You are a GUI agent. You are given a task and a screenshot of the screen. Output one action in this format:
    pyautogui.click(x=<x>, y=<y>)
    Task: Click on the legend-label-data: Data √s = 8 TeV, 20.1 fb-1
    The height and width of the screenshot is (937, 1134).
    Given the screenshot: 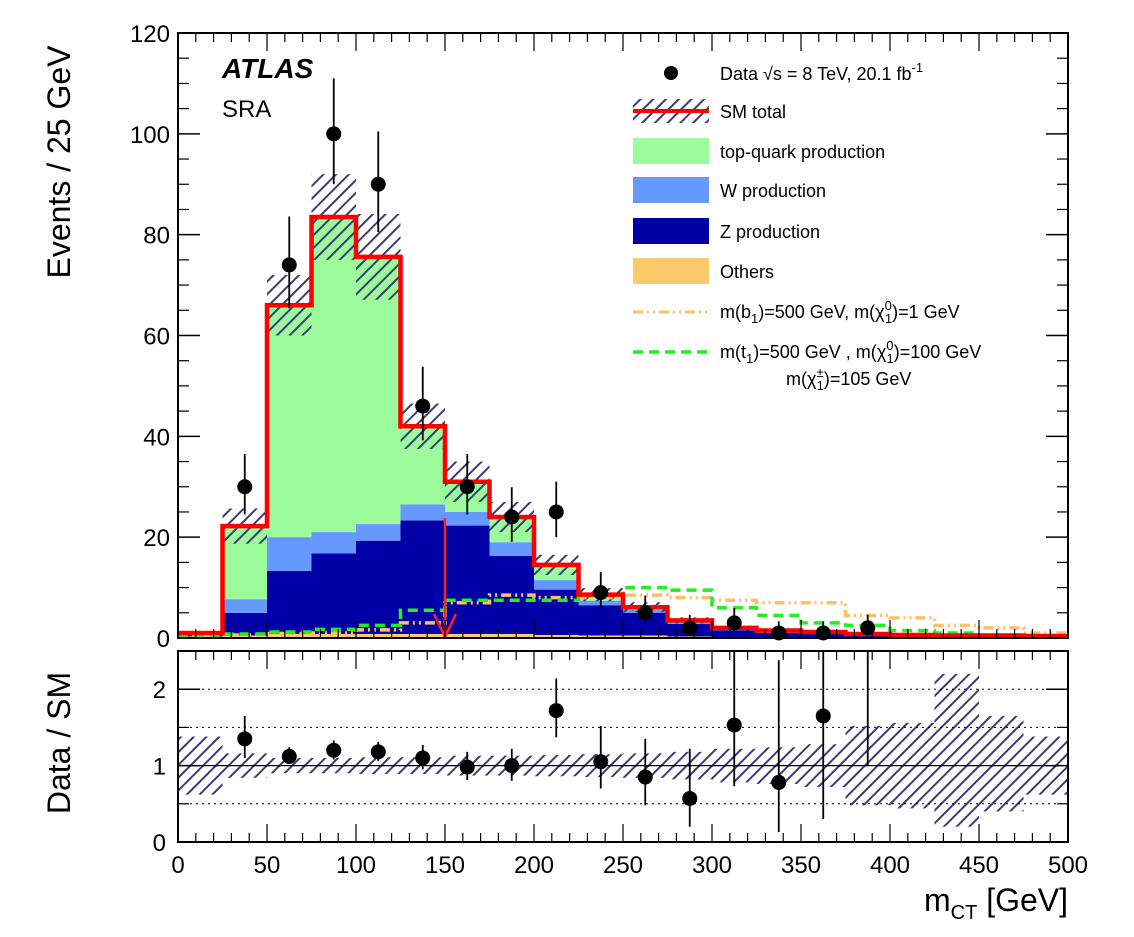 What is the action you would take?
    pyautogui.click(x=821, y=72)
    